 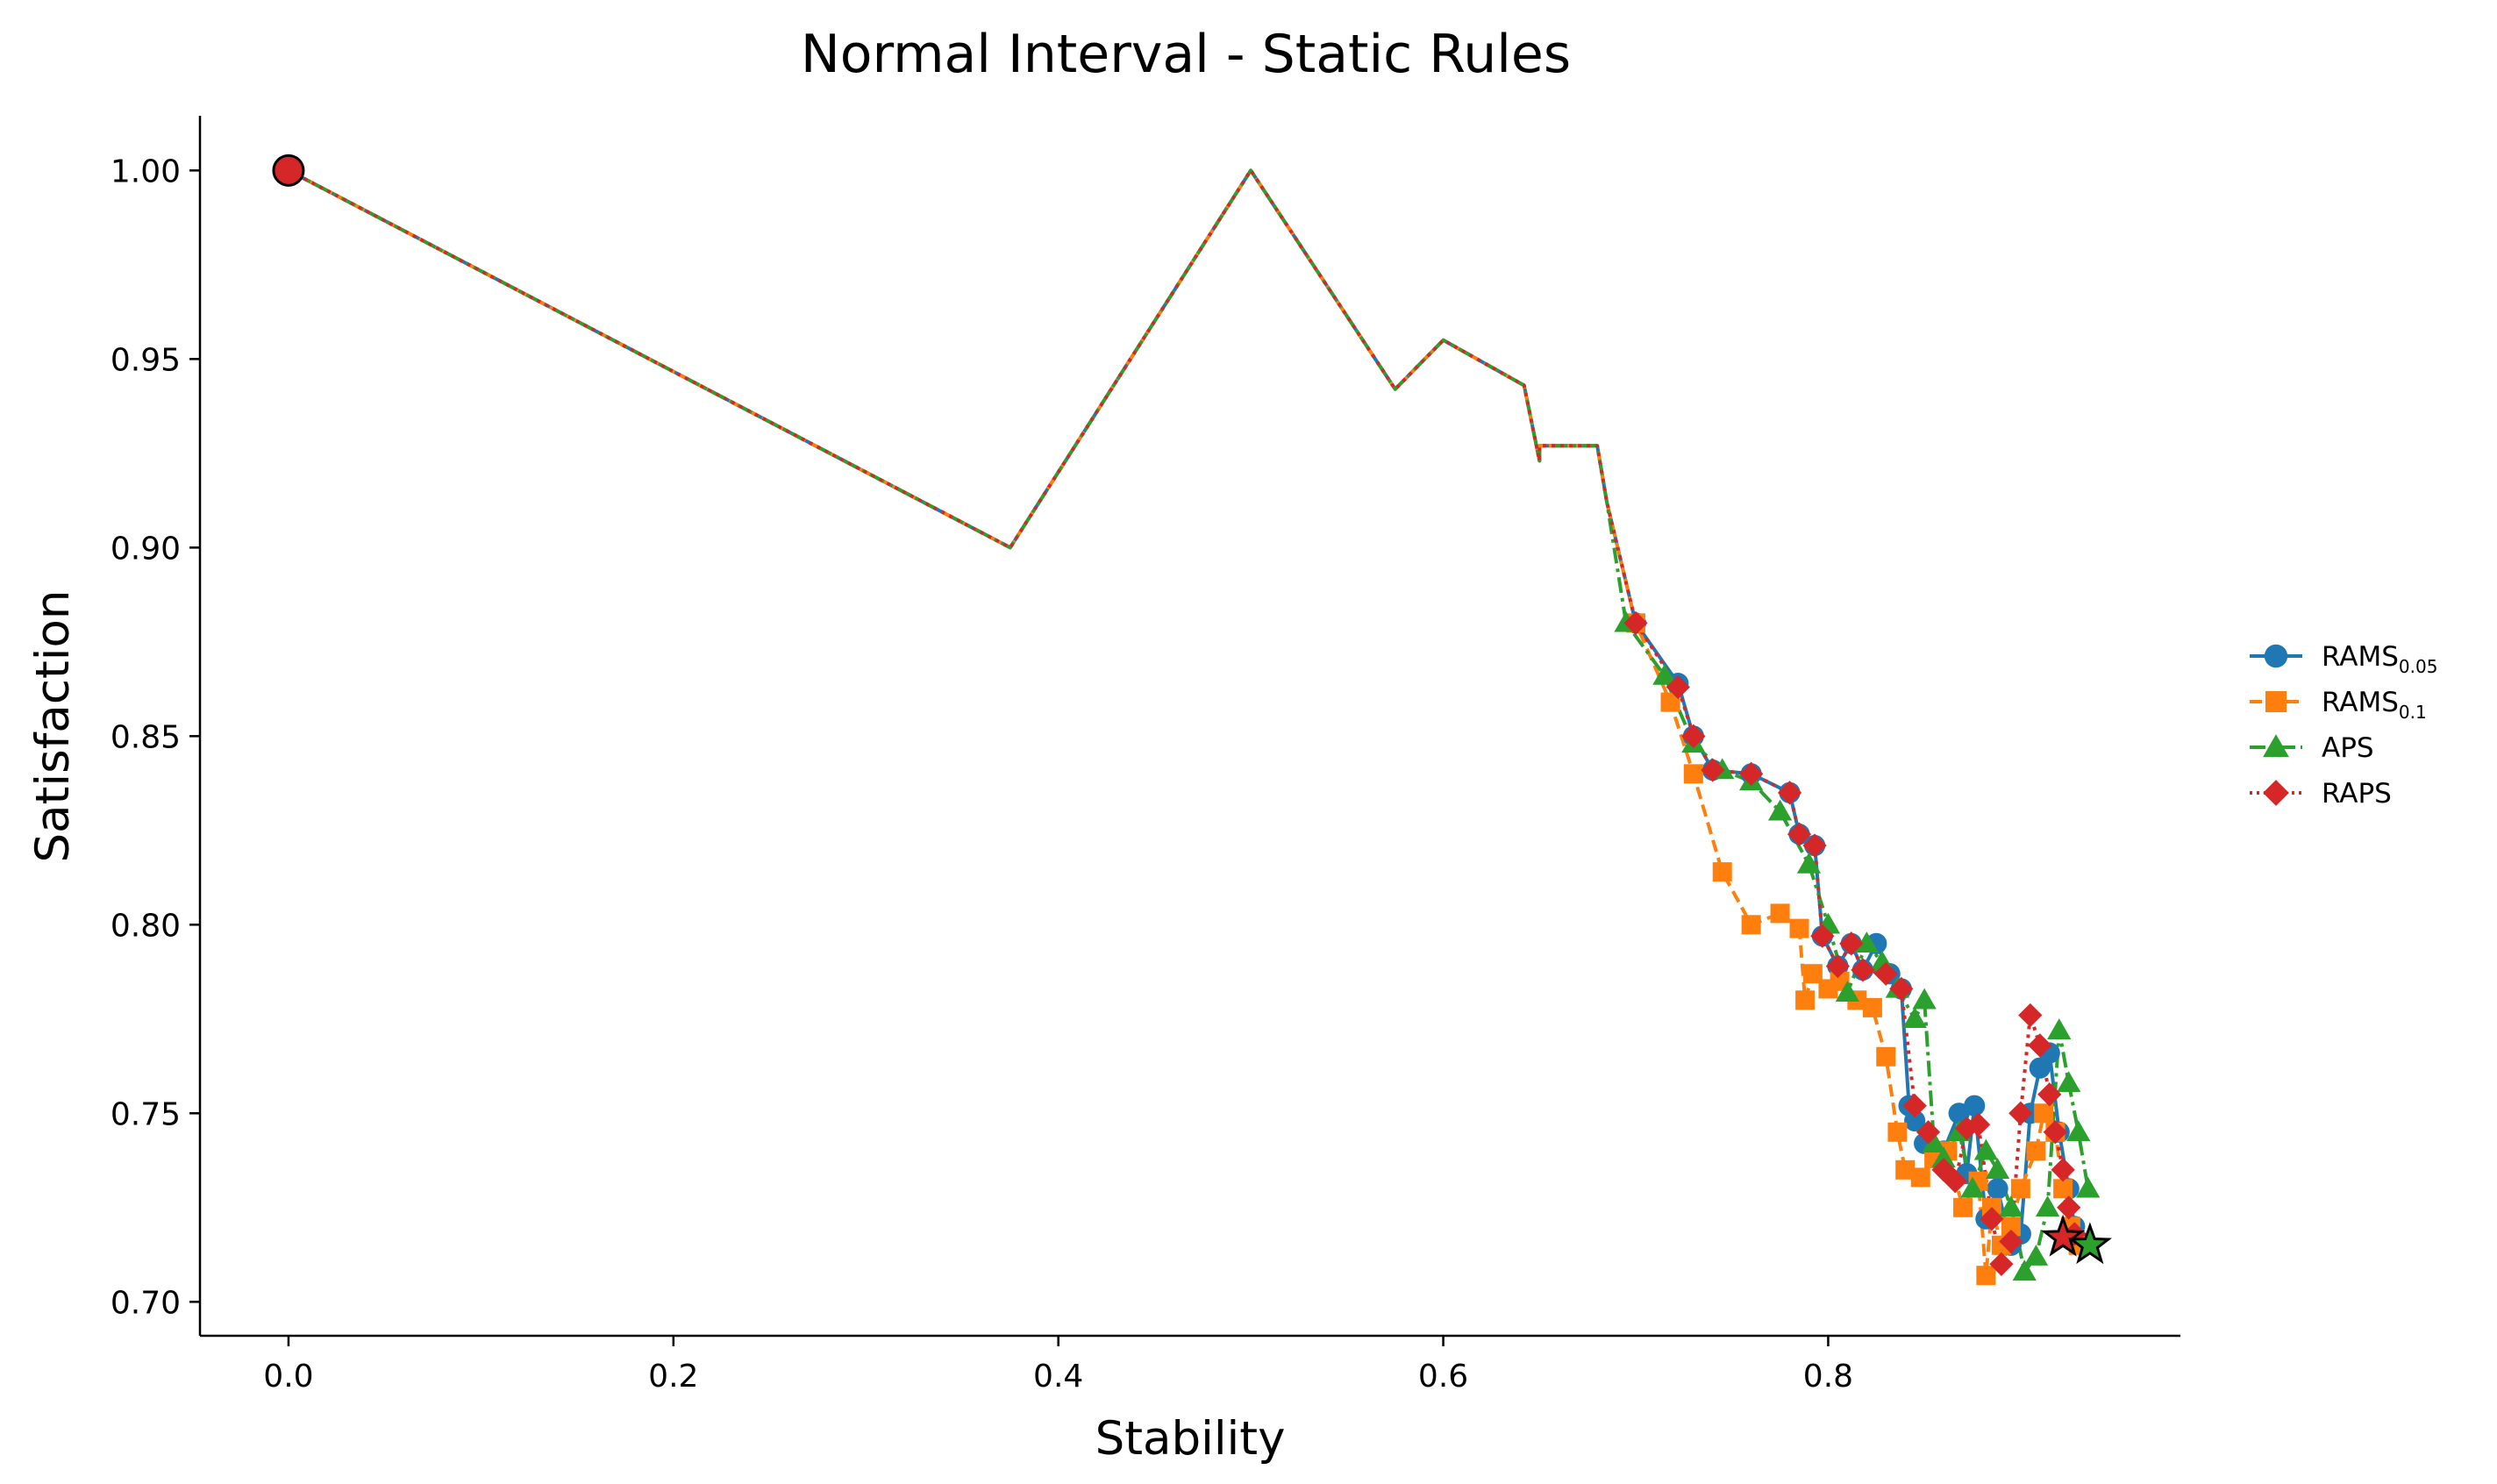 What do you see at coordinates (2343, 725) in the screenshot?
I see `legend: RAMS0.05 RAMS0.1 APS RAPS` at bounding box center [2343, 725].